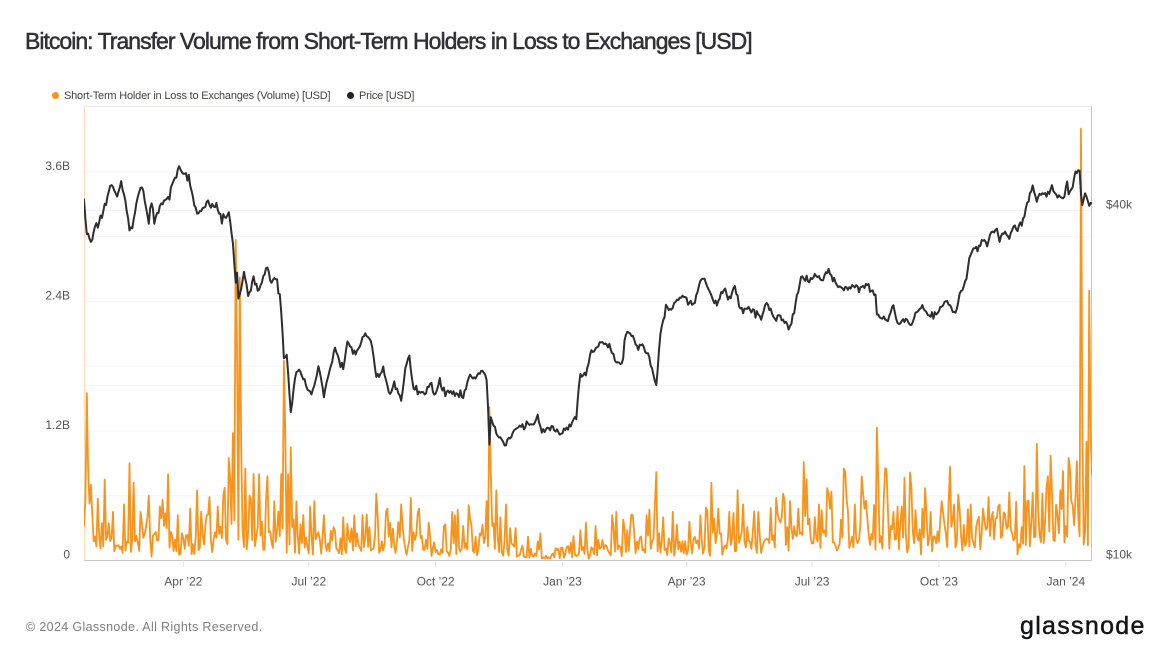 Image resolution: width=1170 pixels, height=663 pixels. I want to click on svg-text: $40k, so click(1119, 205).